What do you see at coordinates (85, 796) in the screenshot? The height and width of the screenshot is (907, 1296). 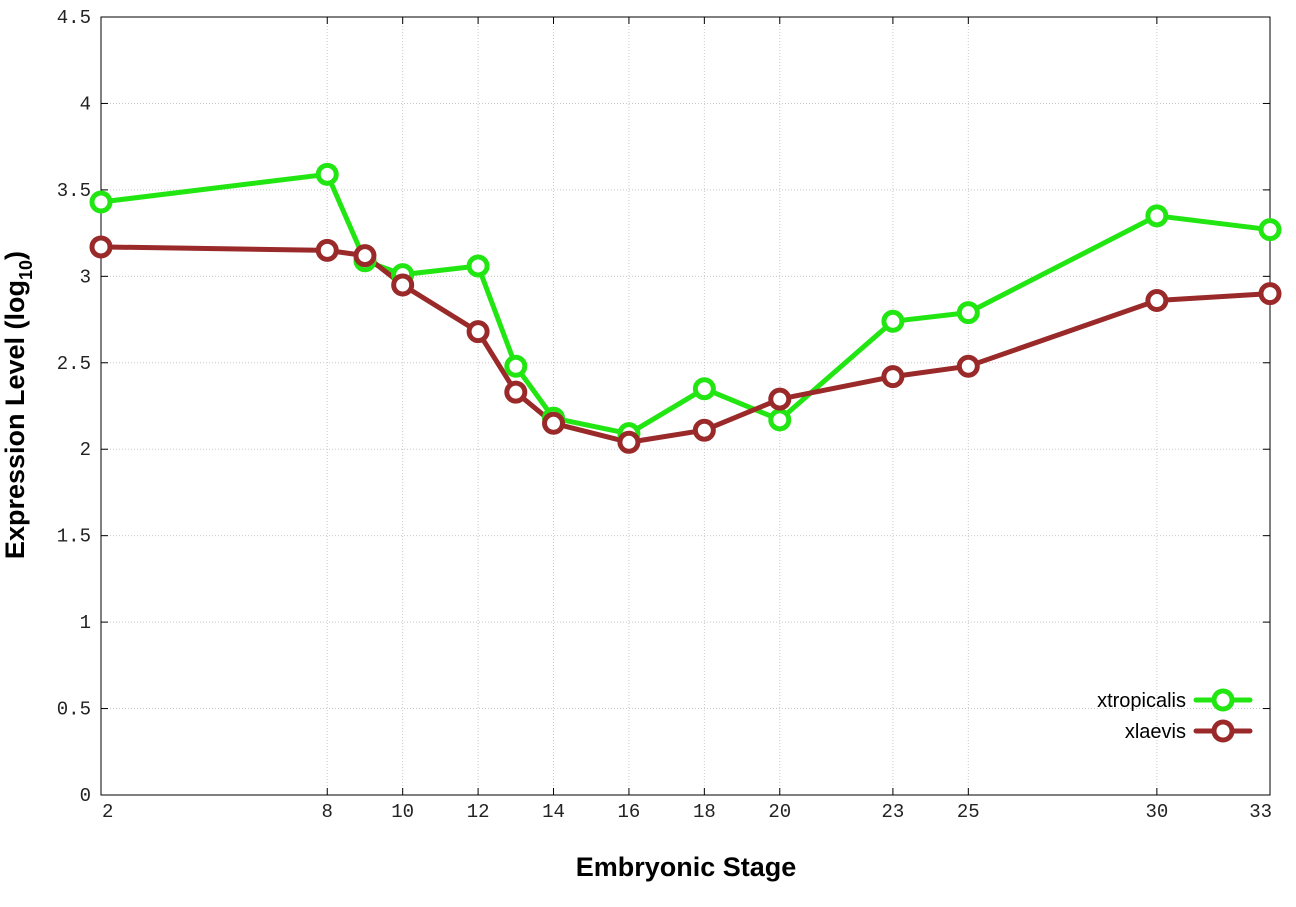 I see `y-tick-label-0: 0` at bounding box center [85, 796].